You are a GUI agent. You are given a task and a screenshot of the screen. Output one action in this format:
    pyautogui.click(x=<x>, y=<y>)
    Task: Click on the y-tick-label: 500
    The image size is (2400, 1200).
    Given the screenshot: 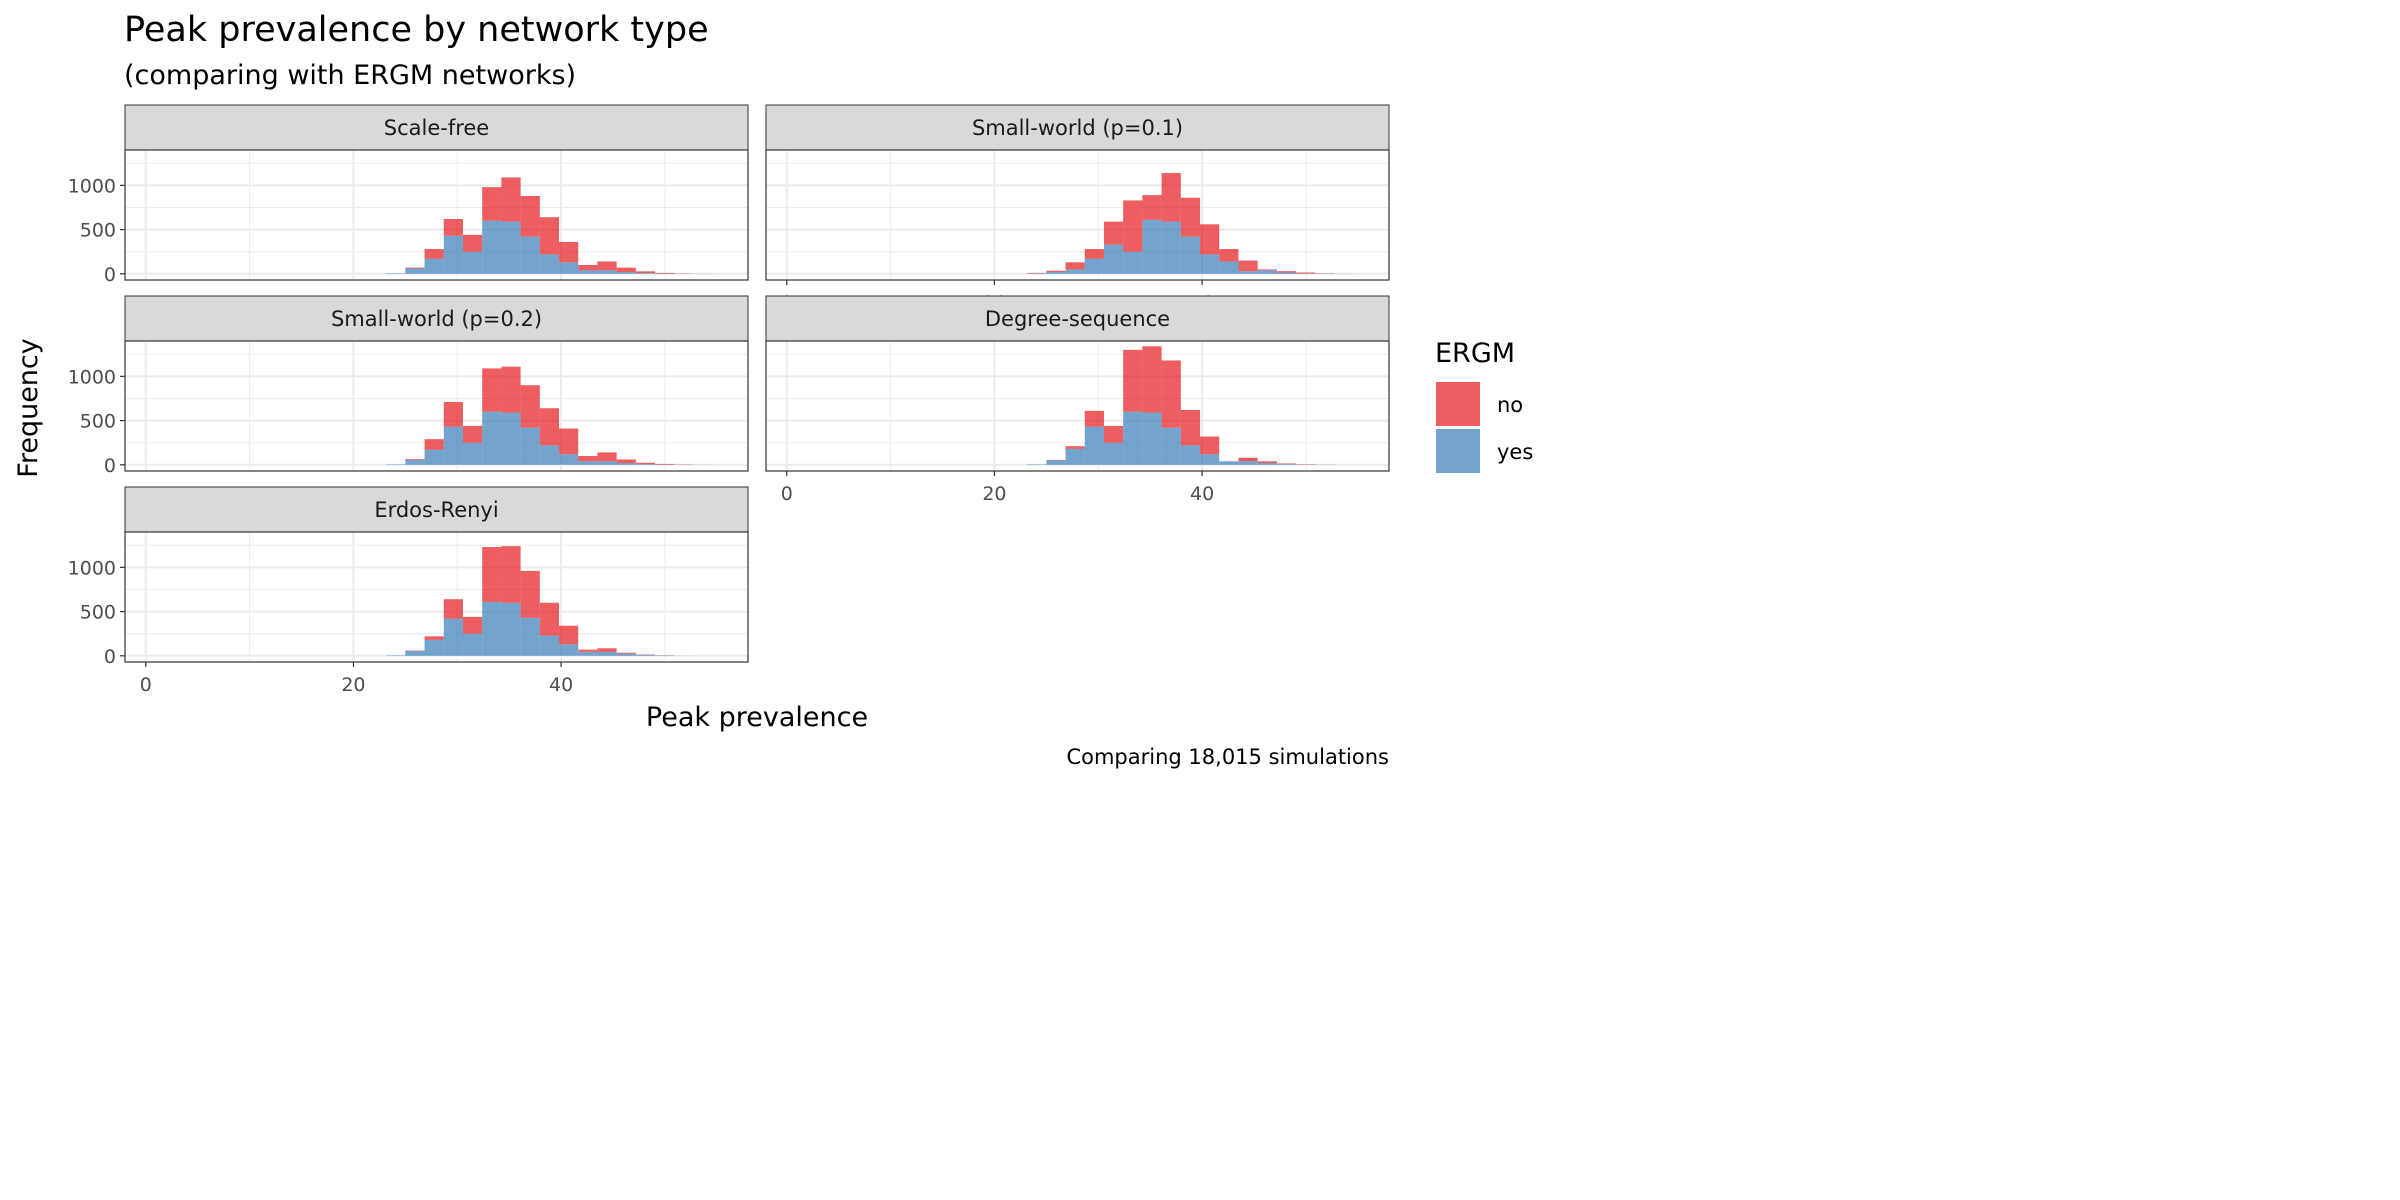 What is the action you would take?
    pyautogui.click(x=98, y=613)
    